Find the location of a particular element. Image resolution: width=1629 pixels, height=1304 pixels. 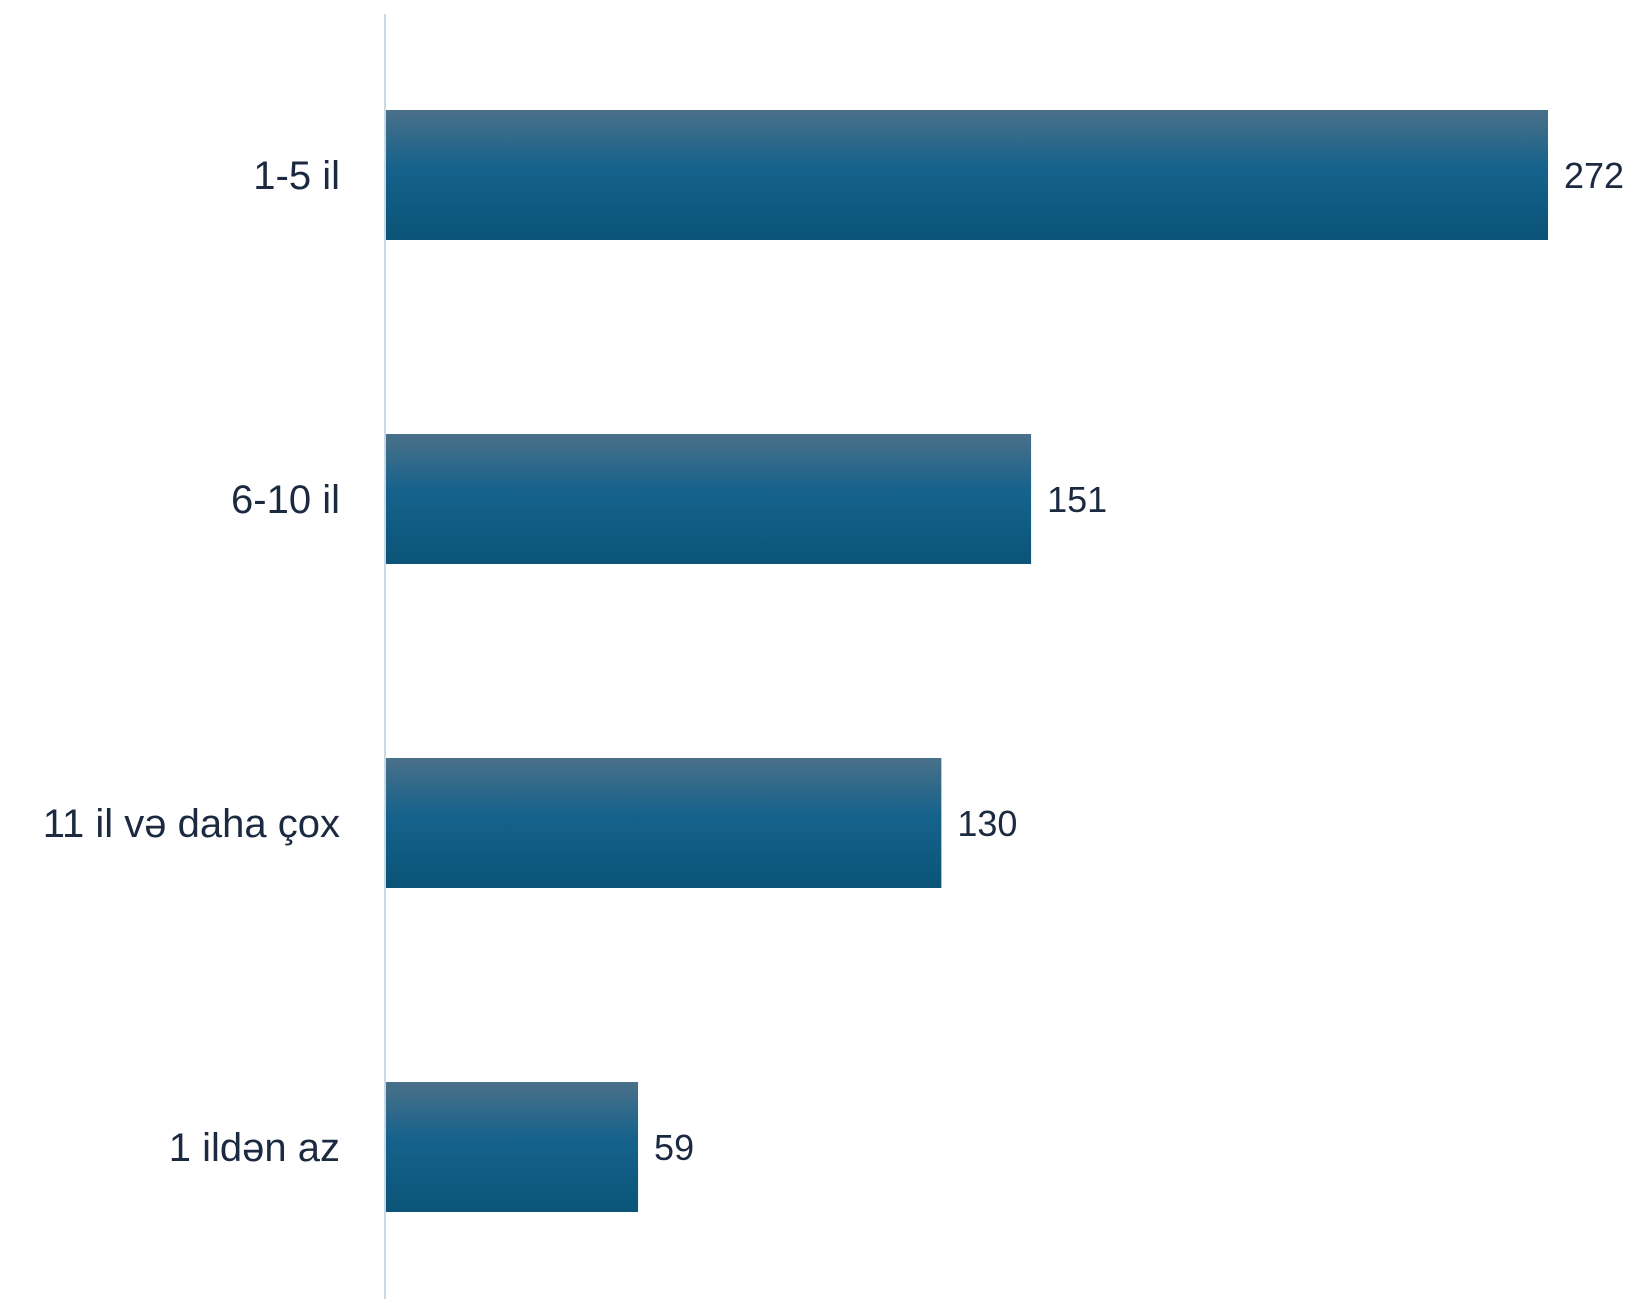

category-label-4: 1 ildən az is located at coordinates (254, 1148).